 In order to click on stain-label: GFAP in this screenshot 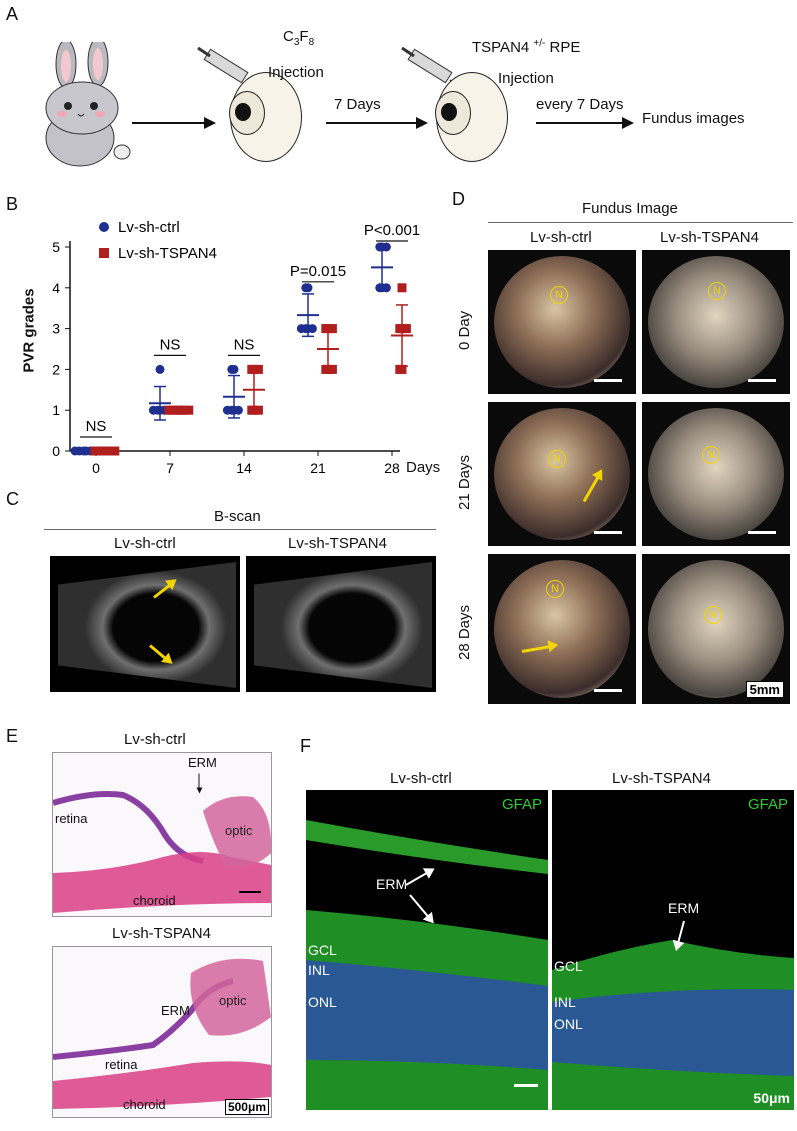, I will do `click(521, 804)`.